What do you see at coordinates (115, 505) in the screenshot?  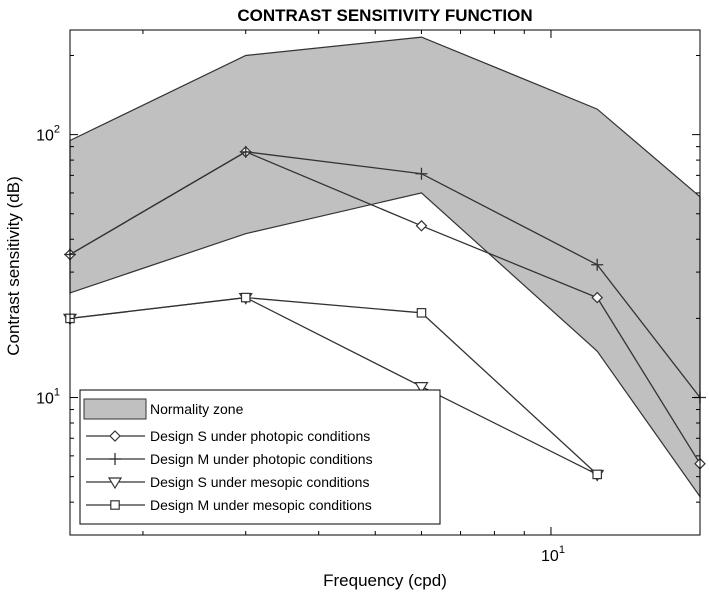 I see `legend-marker-design-m-mesopic` at bounding box center [115, 505].